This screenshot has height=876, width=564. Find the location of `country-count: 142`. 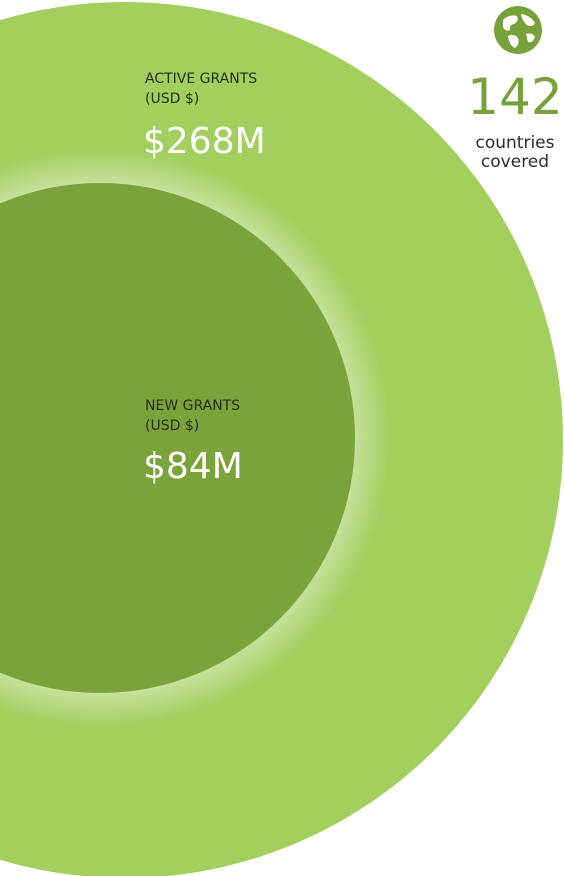

country-count: 142 is located at coordinates (514, 97).